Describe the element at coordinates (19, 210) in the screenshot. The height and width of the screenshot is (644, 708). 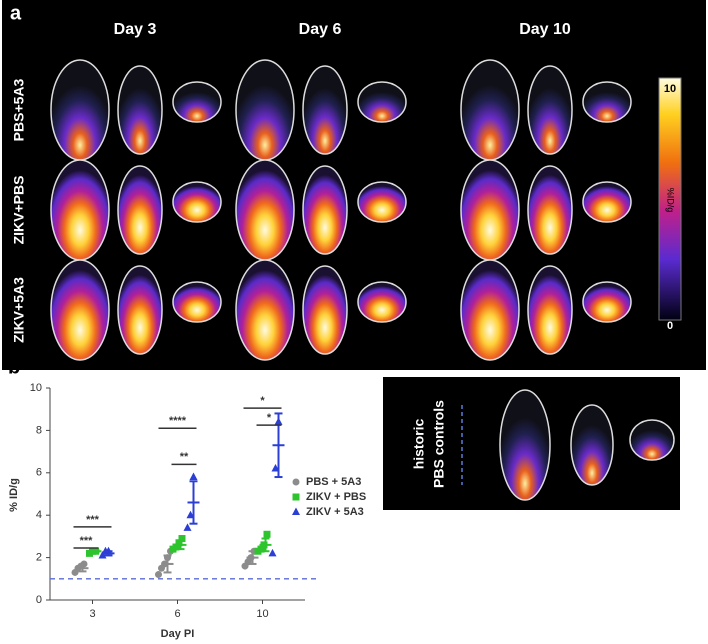
I see `row-label: ZIKV+PBS` at that location.